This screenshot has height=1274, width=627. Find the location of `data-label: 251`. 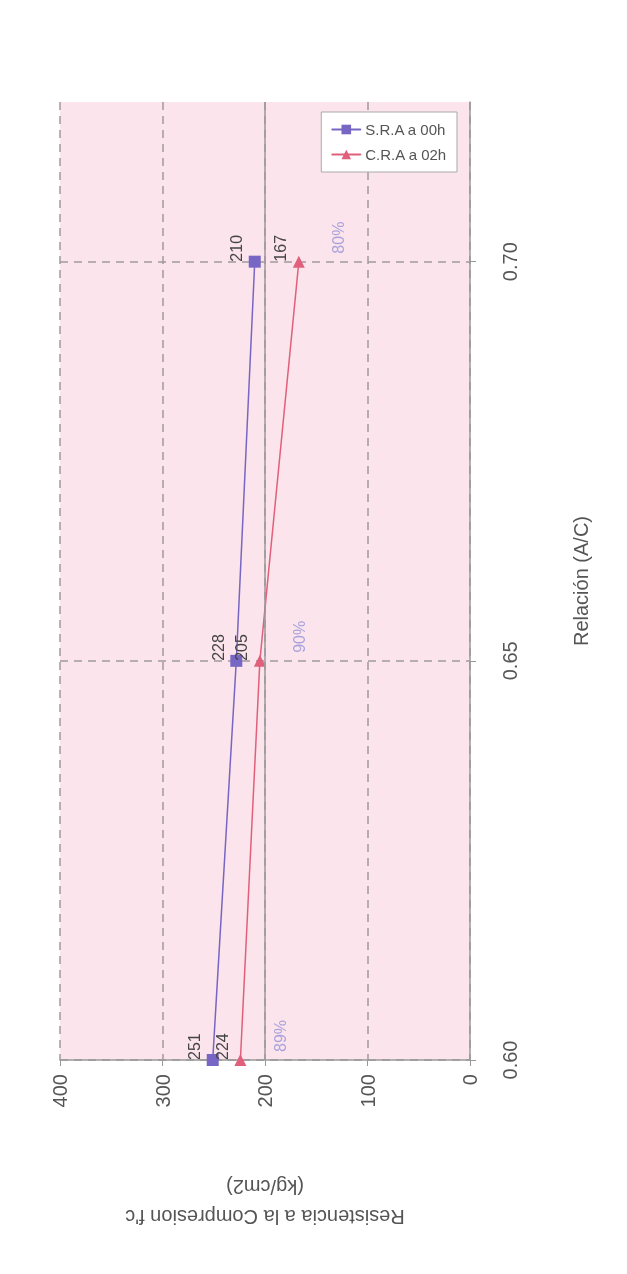

data-label: 251 is located at coordinates (195, 1046).